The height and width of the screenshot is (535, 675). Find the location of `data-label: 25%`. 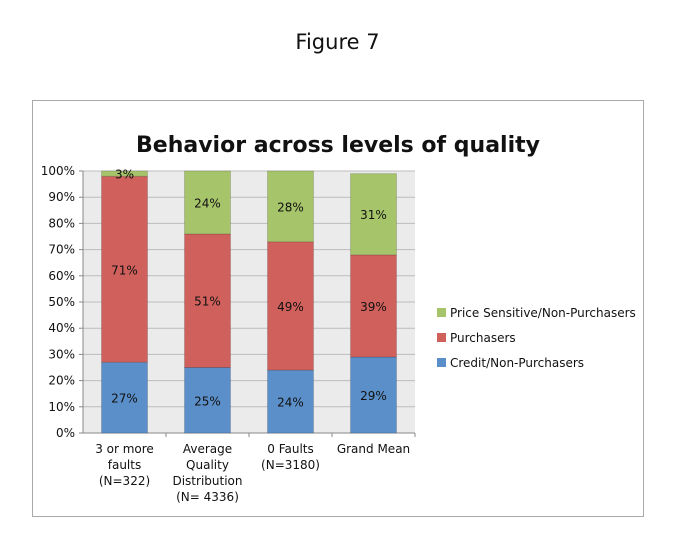

data-label: 25% is located at coordinates (207, 401).